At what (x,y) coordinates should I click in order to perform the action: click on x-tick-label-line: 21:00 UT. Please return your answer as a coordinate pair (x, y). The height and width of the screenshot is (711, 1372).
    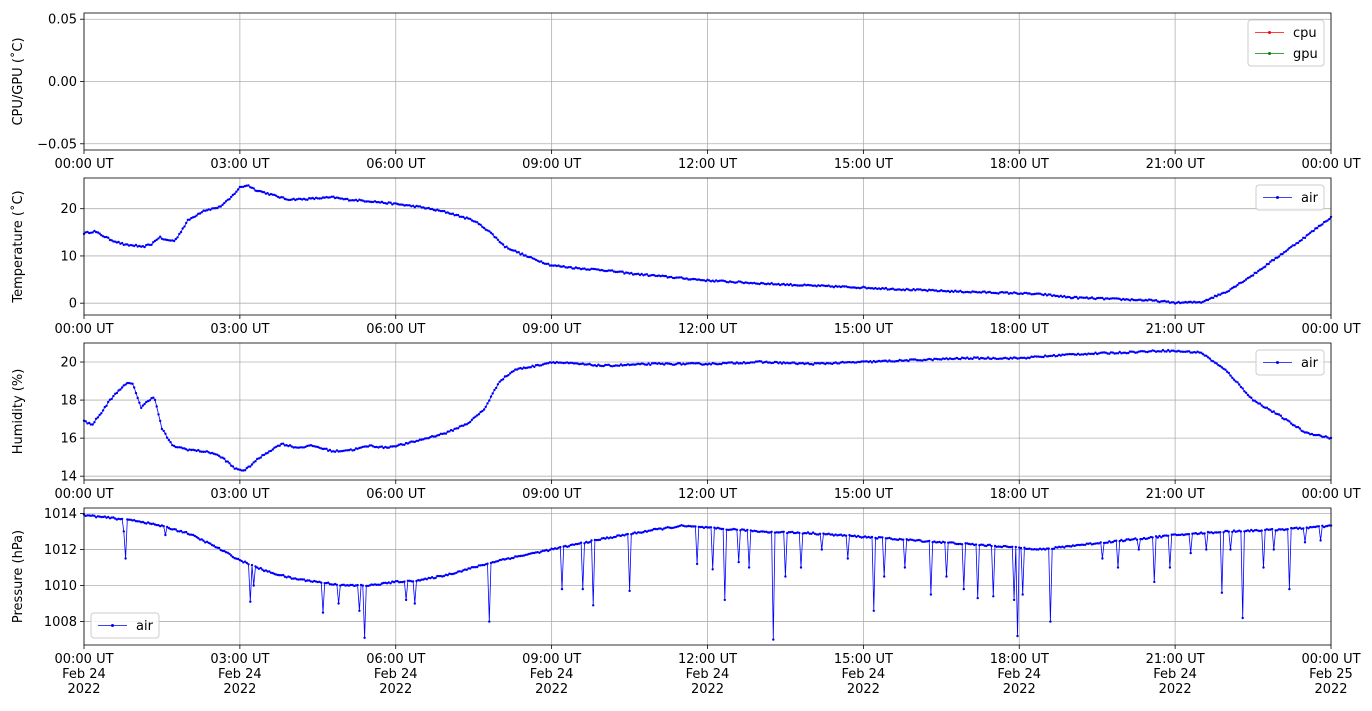
    Looking at the image, I should click on (1175, 164).